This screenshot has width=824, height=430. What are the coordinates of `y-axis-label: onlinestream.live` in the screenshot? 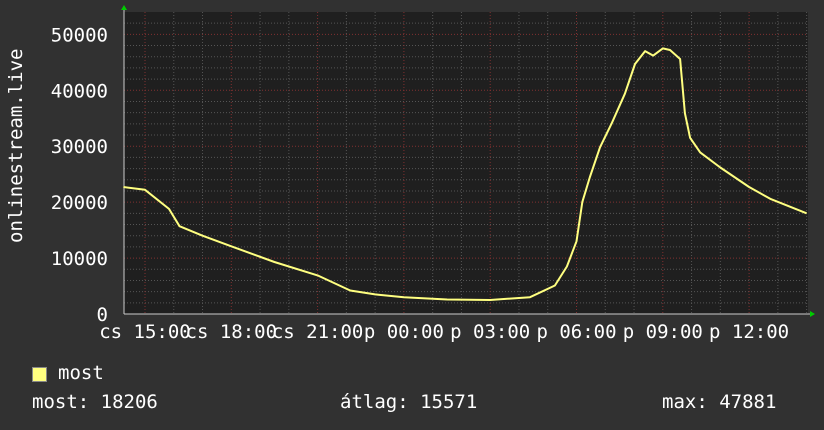 It's located at (16, 145).